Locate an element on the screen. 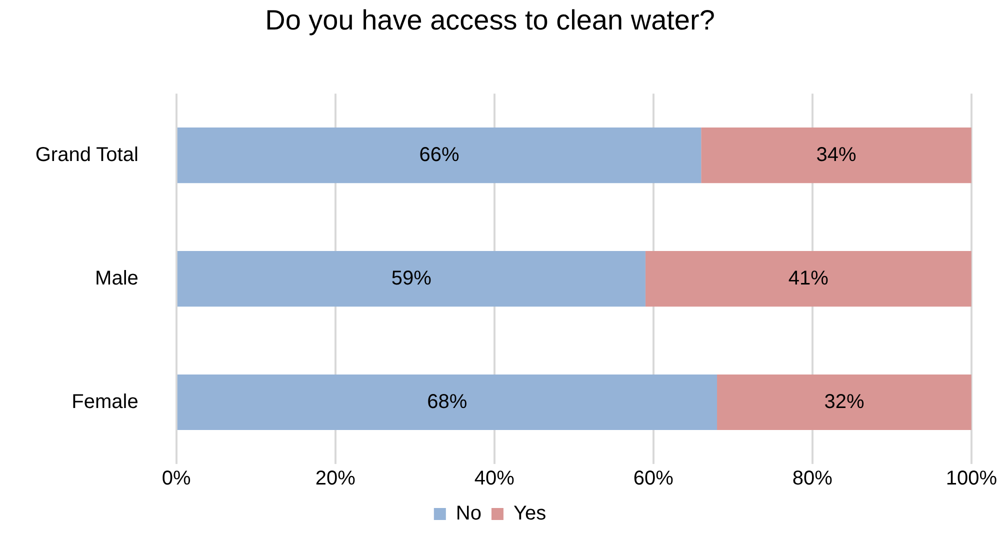 The image size is (1000, 539). x-tick-label: 20% is located at coordinates (335, 479).